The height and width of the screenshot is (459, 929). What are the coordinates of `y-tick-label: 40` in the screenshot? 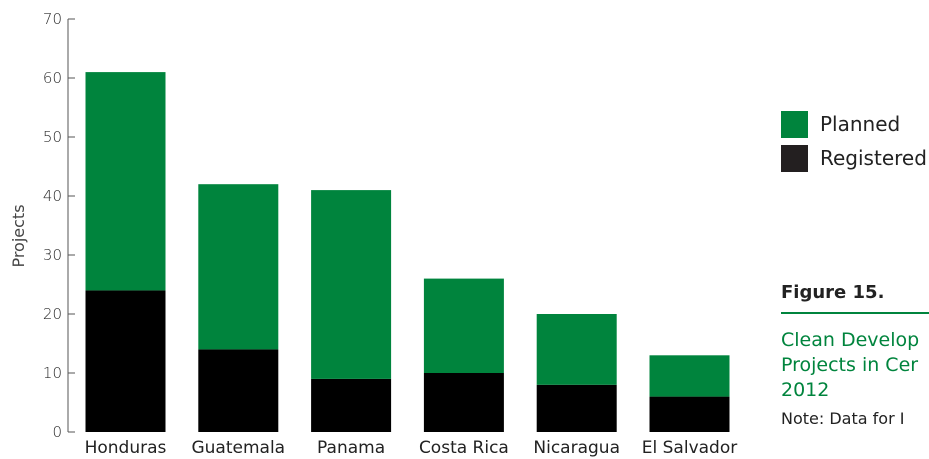 It's located at (52, 196).